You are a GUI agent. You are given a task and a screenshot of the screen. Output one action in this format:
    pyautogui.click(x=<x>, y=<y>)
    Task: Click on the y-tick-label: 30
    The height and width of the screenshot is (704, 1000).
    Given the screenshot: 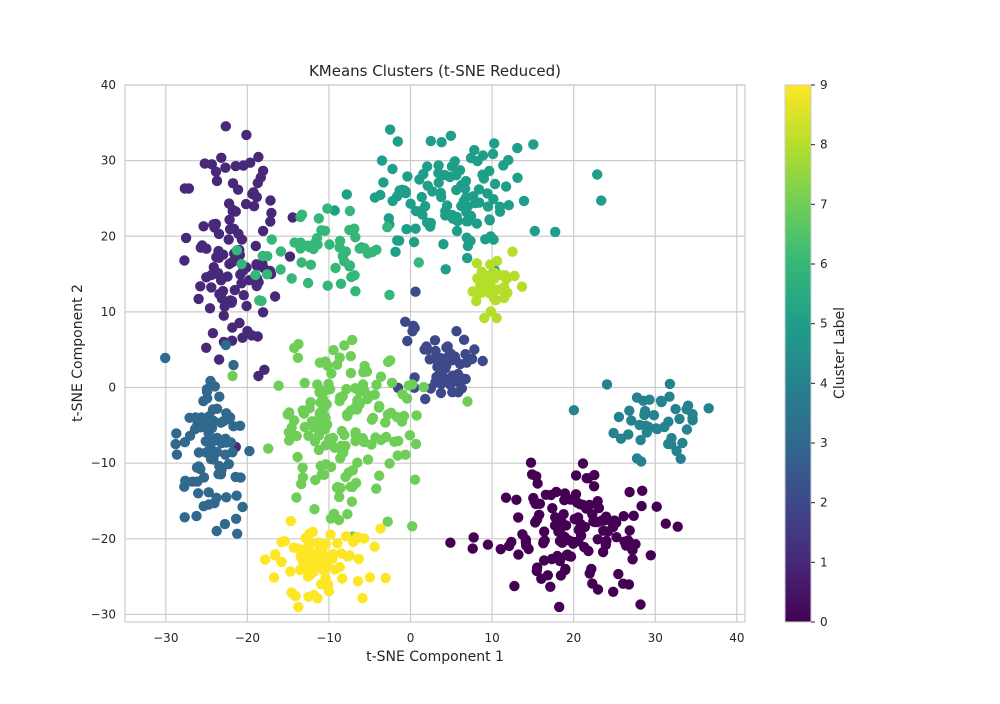 What is the action you would take?
    pyautogui.click(x=108, y=161)
    